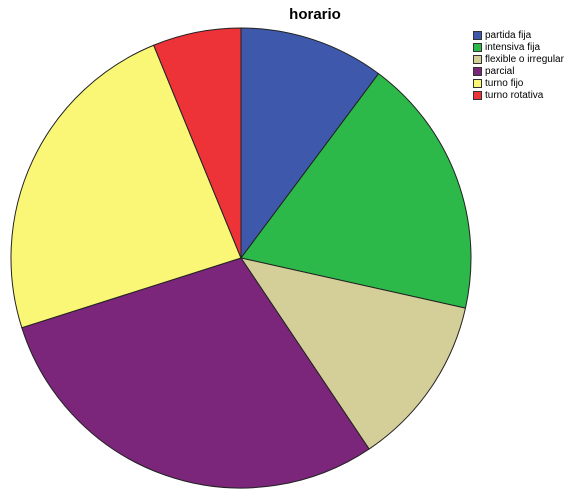 This screenshot has height=489, width=571. I want to click on legend-item: turno rotativa, so click(518, 95).